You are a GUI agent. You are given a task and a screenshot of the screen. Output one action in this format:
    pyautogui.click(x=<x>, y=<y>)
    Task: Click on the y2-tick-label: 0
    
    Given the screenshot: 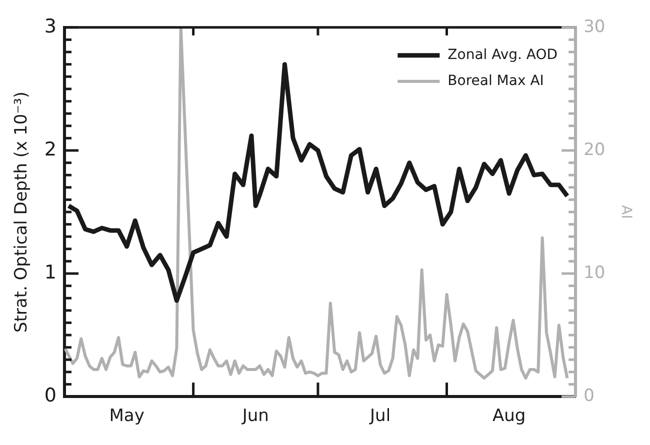 What is the action you would take?
    pyautogui.click(x=589, y=396)
    